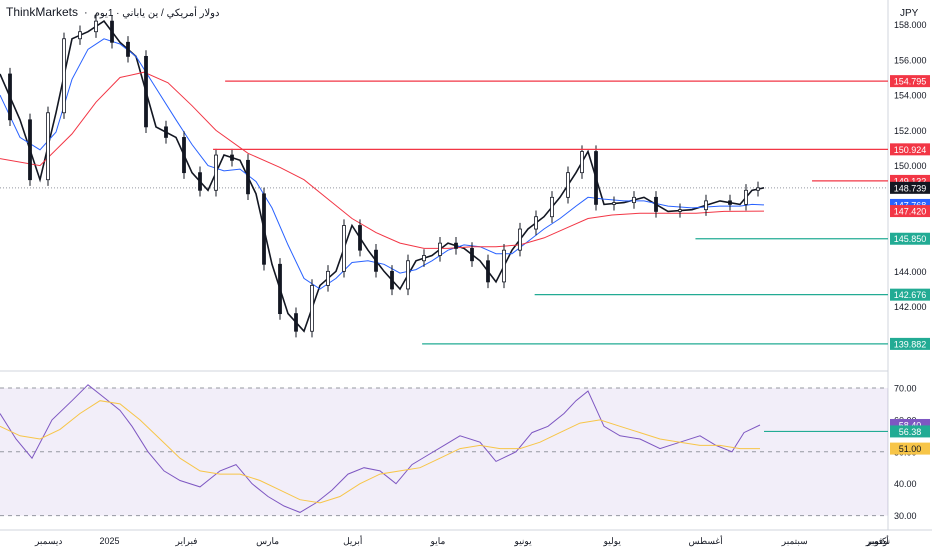 Image resolution: width=932 pixels, height=555 pixels. I want to click on level-label: 142.676, so click(910, 295).